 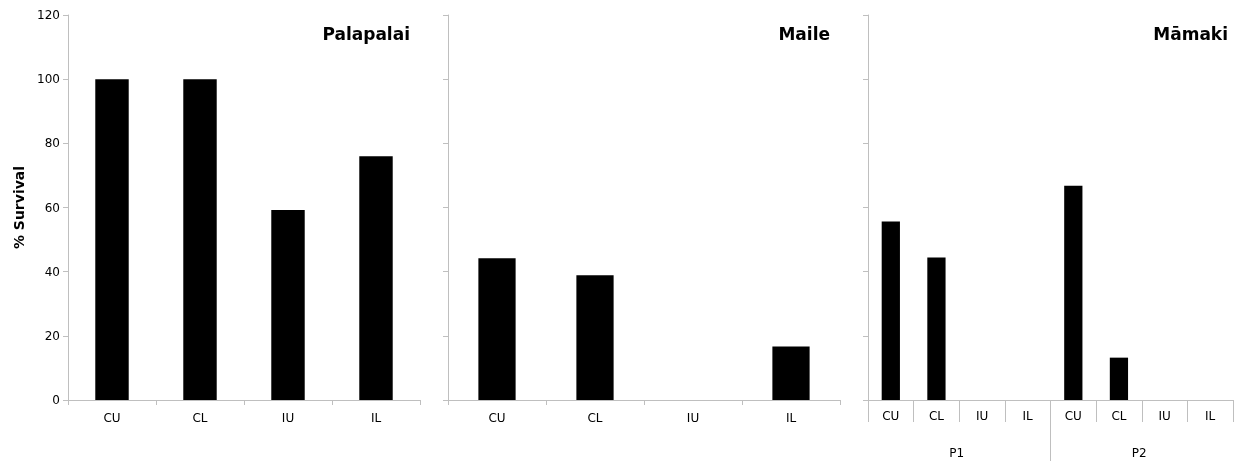 I want to click on y-tick-label: 120, so click(x=48, y=15).